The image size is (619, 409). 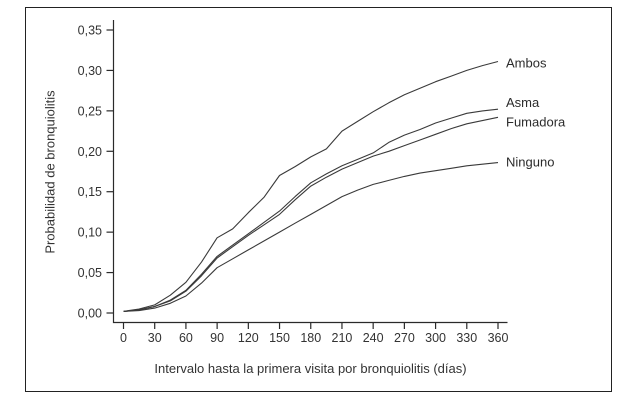 I want to click on x-tick-label: 330, so click(x=466, y=338).